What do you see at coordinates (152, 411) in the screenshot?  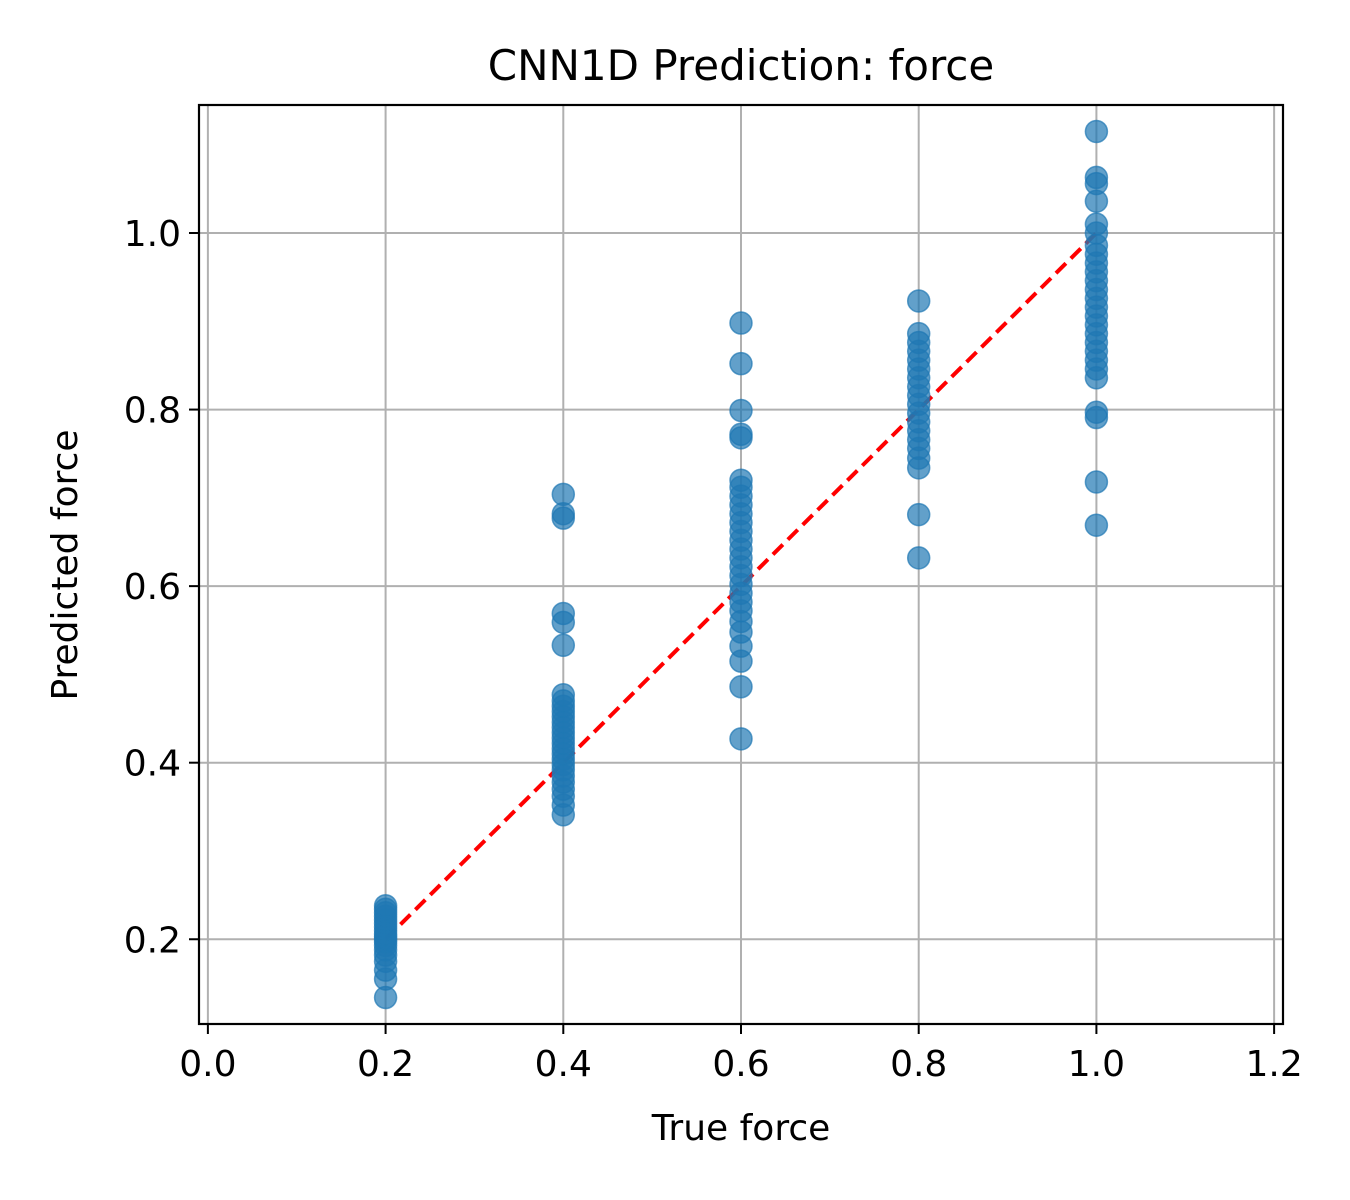 I see `y-tick-label: 0.8` at bounding box center [152, 411].